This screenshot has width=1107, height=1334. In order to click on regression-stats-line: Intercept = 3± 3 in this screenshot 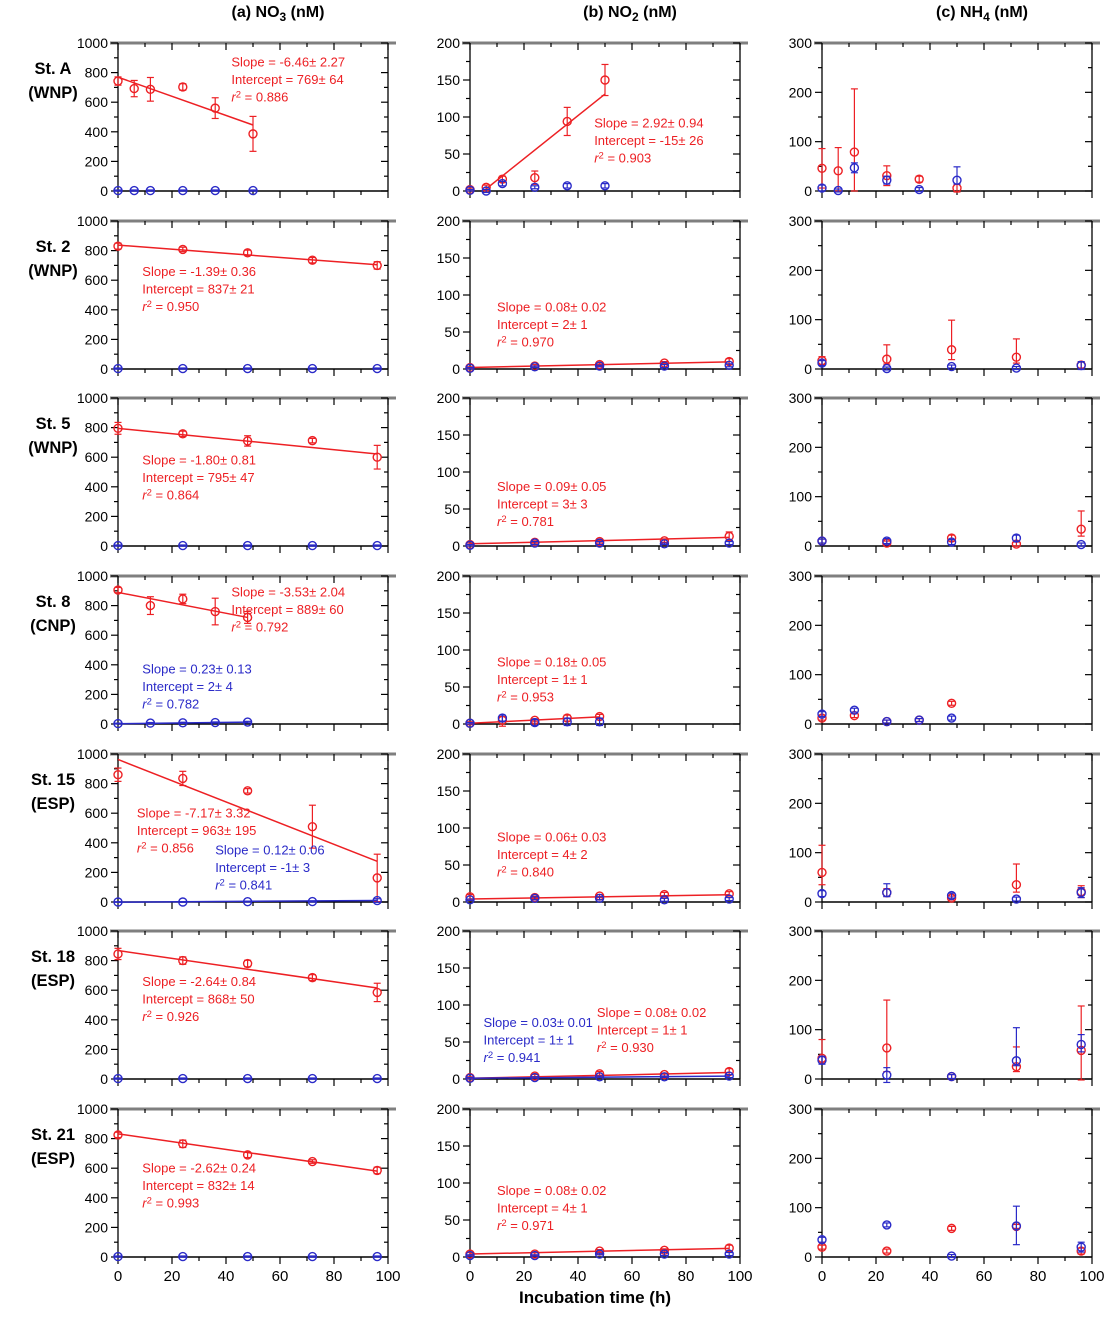, I will do `click(542, 504)`.